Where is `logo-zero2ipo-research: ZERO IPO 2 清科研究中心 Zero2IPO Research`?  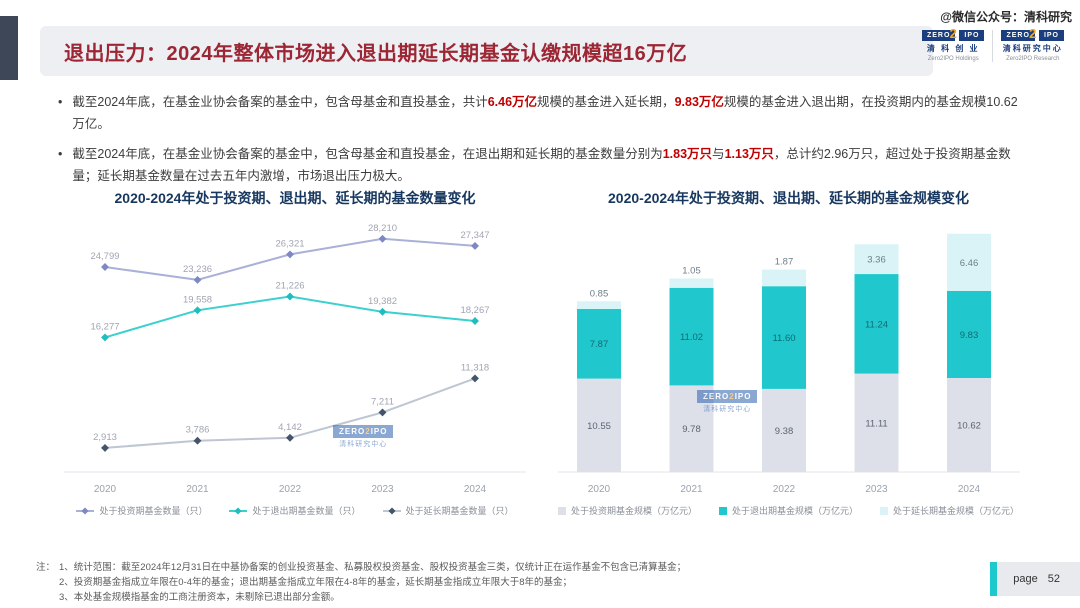
logo-zero2ipo-research: ZERO IPO 2 清科研究中心 Zero2IPO Research is located at coordinates (1032, 44).